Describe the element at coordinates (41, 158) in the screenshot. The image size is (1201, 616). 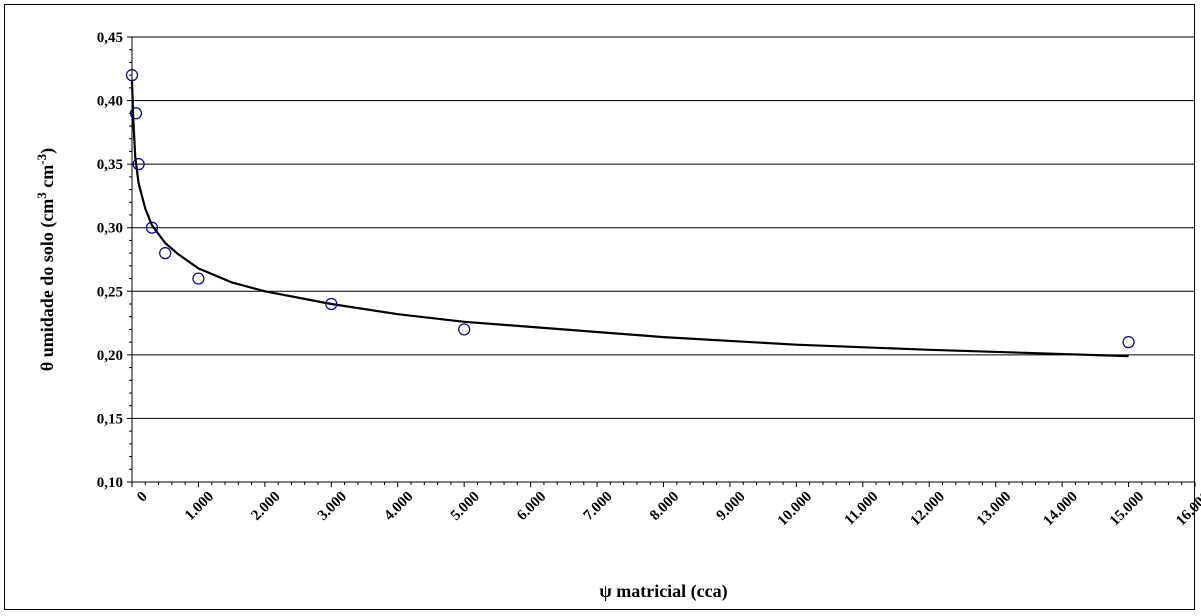
I see `y-axis-title-sup2: -3` at that location.